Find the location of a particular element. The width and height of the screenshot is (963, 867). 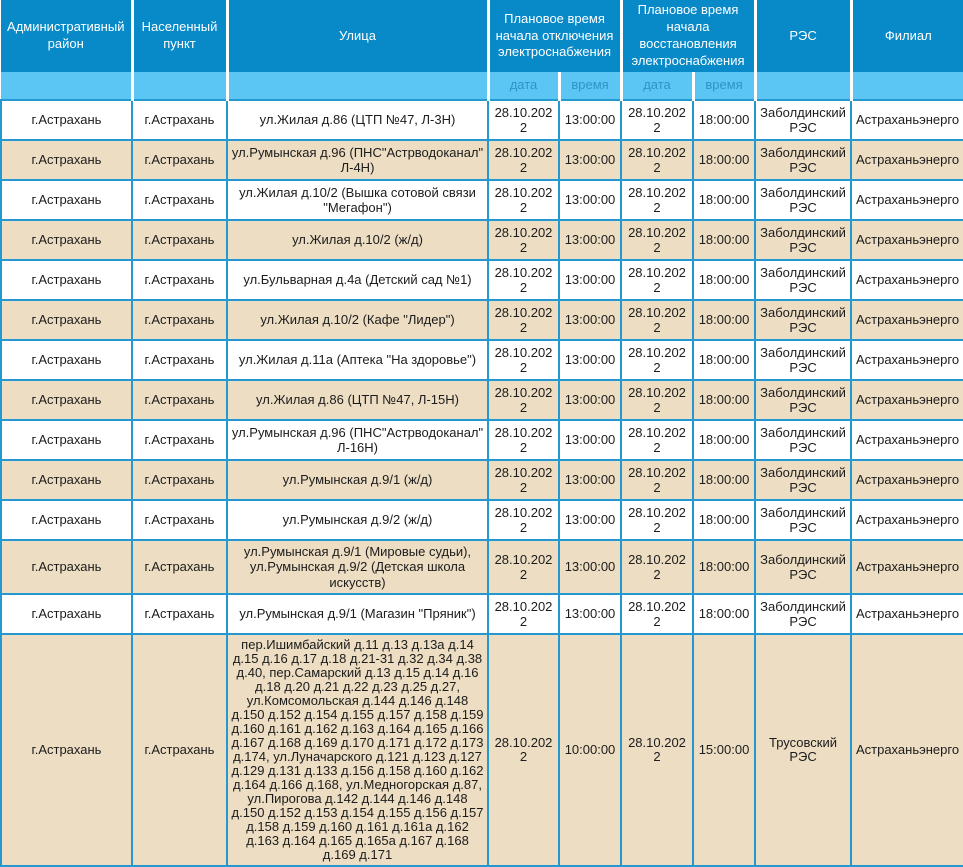

header-admin-district: Административный район is located at coordinates (67, 36).